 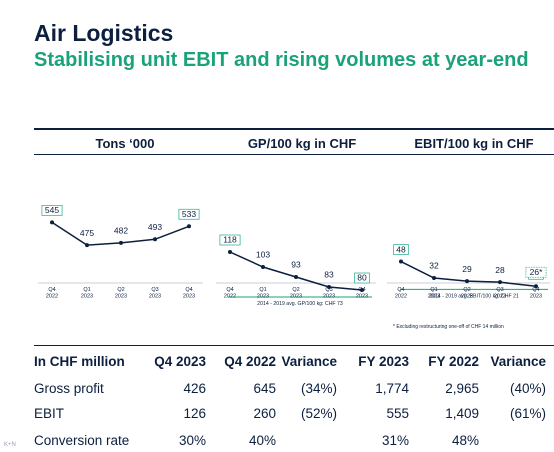 I want to click on annotation-box, so click(x=536, y=272).